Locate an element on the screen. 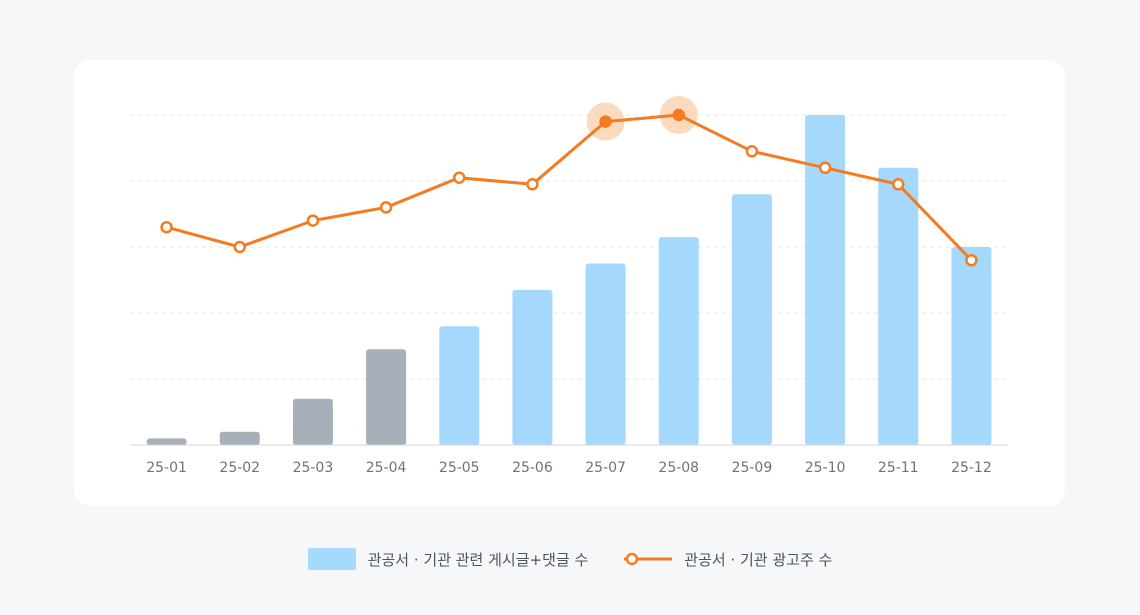 This screenshot has width=1140, height=615. x-tick-label-25-06: 25-06 is located at coordinates (532, 468).